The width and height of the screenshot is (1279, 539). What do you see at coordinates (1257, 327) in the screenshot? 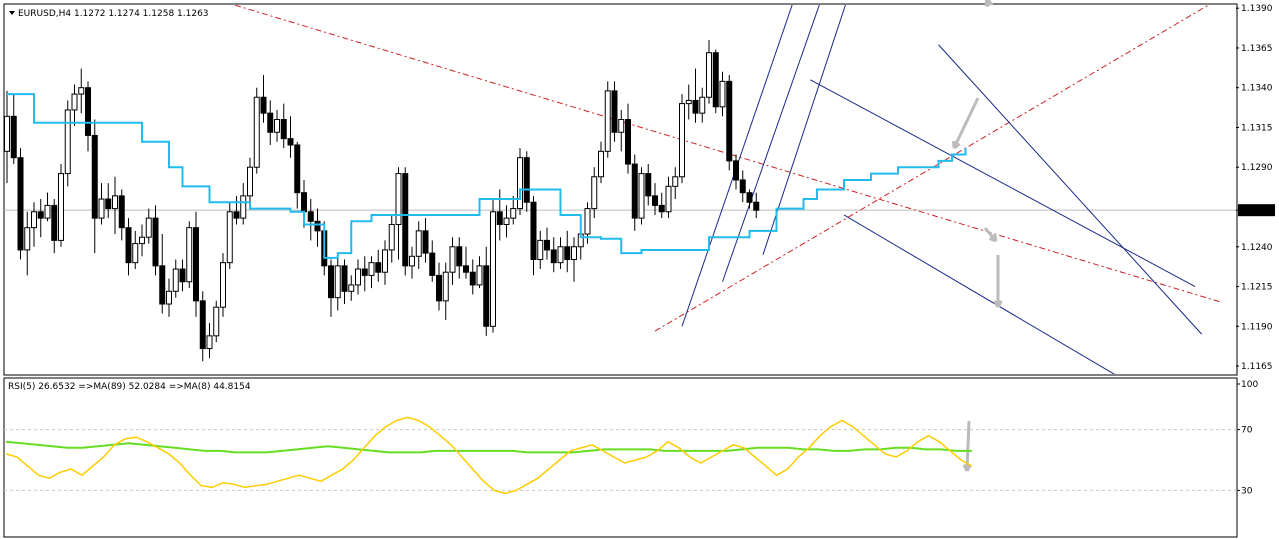
I see `price-tick-label: 1.1190` at bounding box center [1257, 327].